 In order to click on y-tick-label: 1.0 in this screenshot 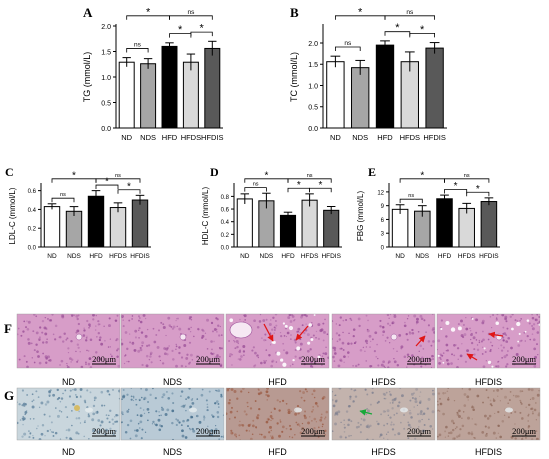, I will do `click(313, 86)`.